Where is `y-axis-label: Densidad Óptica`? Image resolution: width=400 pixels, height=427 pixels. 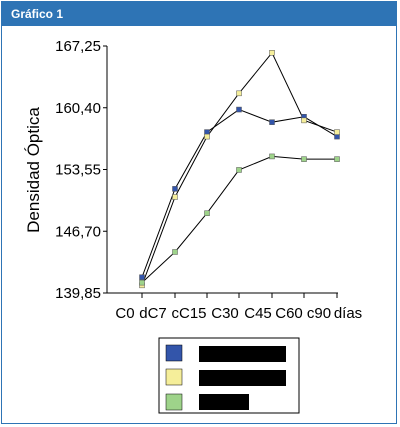 y-axis-label: Densidad Óptica is located at coordinates (33, 170).